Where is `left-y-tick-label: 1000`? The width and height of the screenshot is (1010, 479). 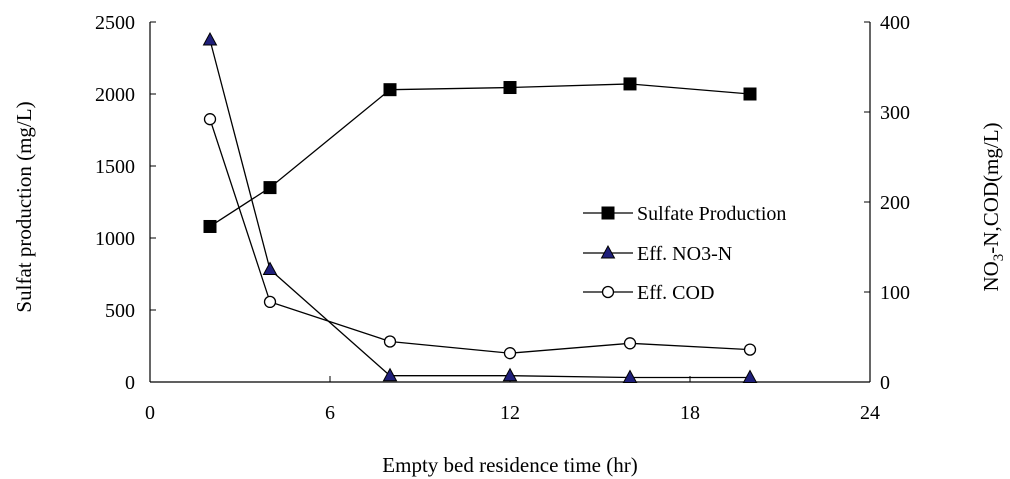 left-y-tick-label: 1000 is located at coordinates (115, 239).